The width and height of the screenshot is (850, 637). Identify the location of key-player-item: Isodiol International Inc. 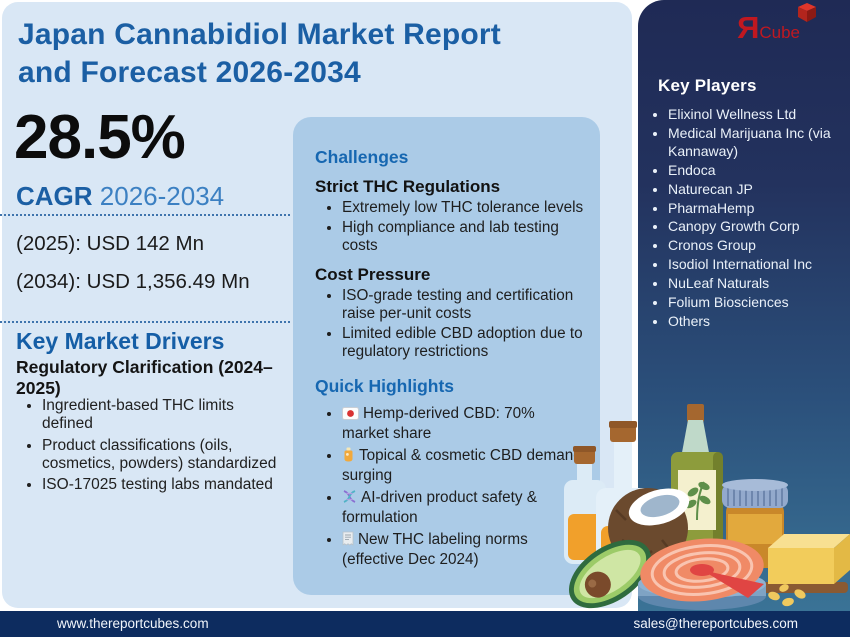
(753, 265).